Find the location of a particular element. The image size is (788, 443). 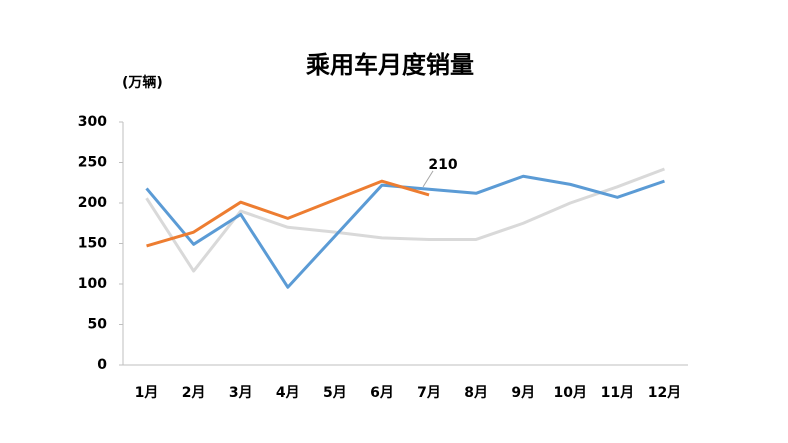

y-axis-label: (万辆) is located at coordinates (142, 82).